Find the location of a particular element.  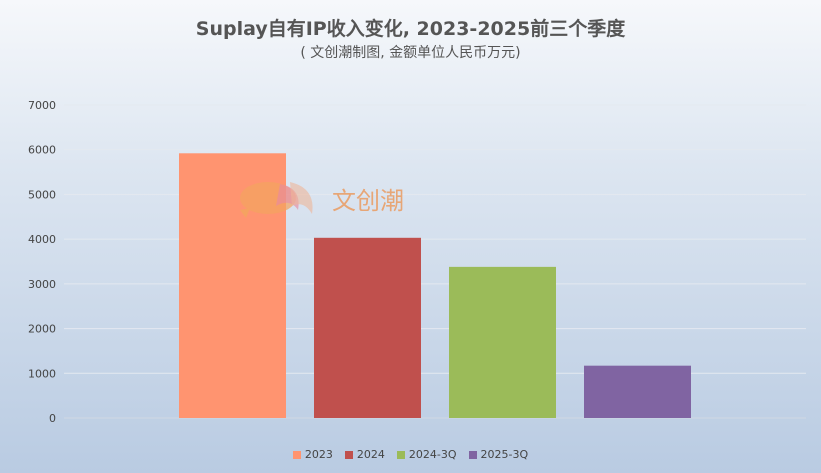

watermark-logo-icon is located at coordinates (276, 200).